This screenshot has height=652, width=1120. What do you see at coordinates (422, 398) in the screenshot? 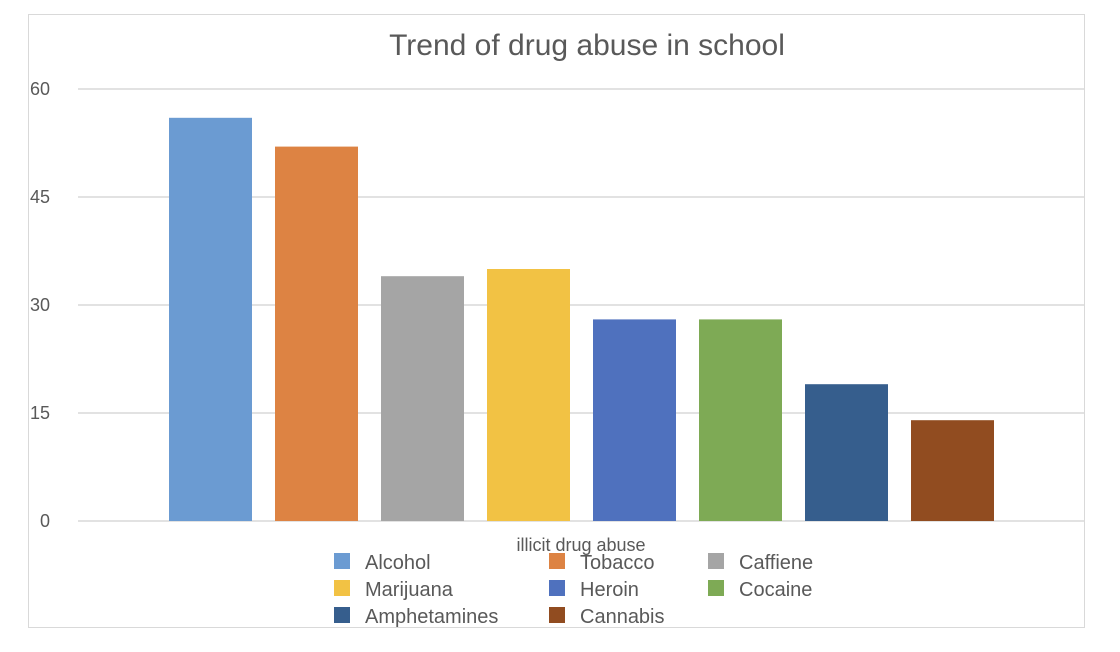
I see `bar-caffiene` at bounding box center [422, 398].